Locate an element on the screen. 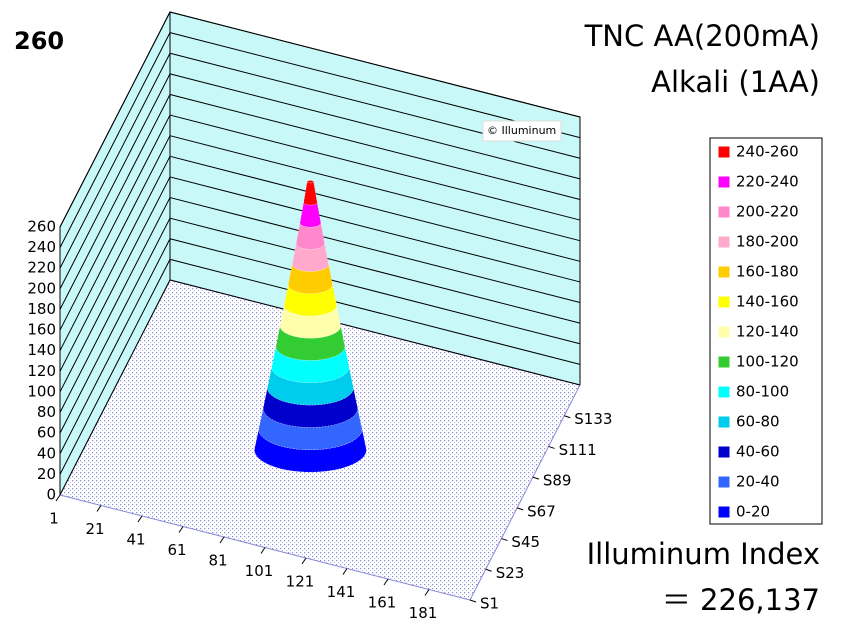 The image size is (848, 636). z-tick-label: 180 is located at coordinates (41, 309).